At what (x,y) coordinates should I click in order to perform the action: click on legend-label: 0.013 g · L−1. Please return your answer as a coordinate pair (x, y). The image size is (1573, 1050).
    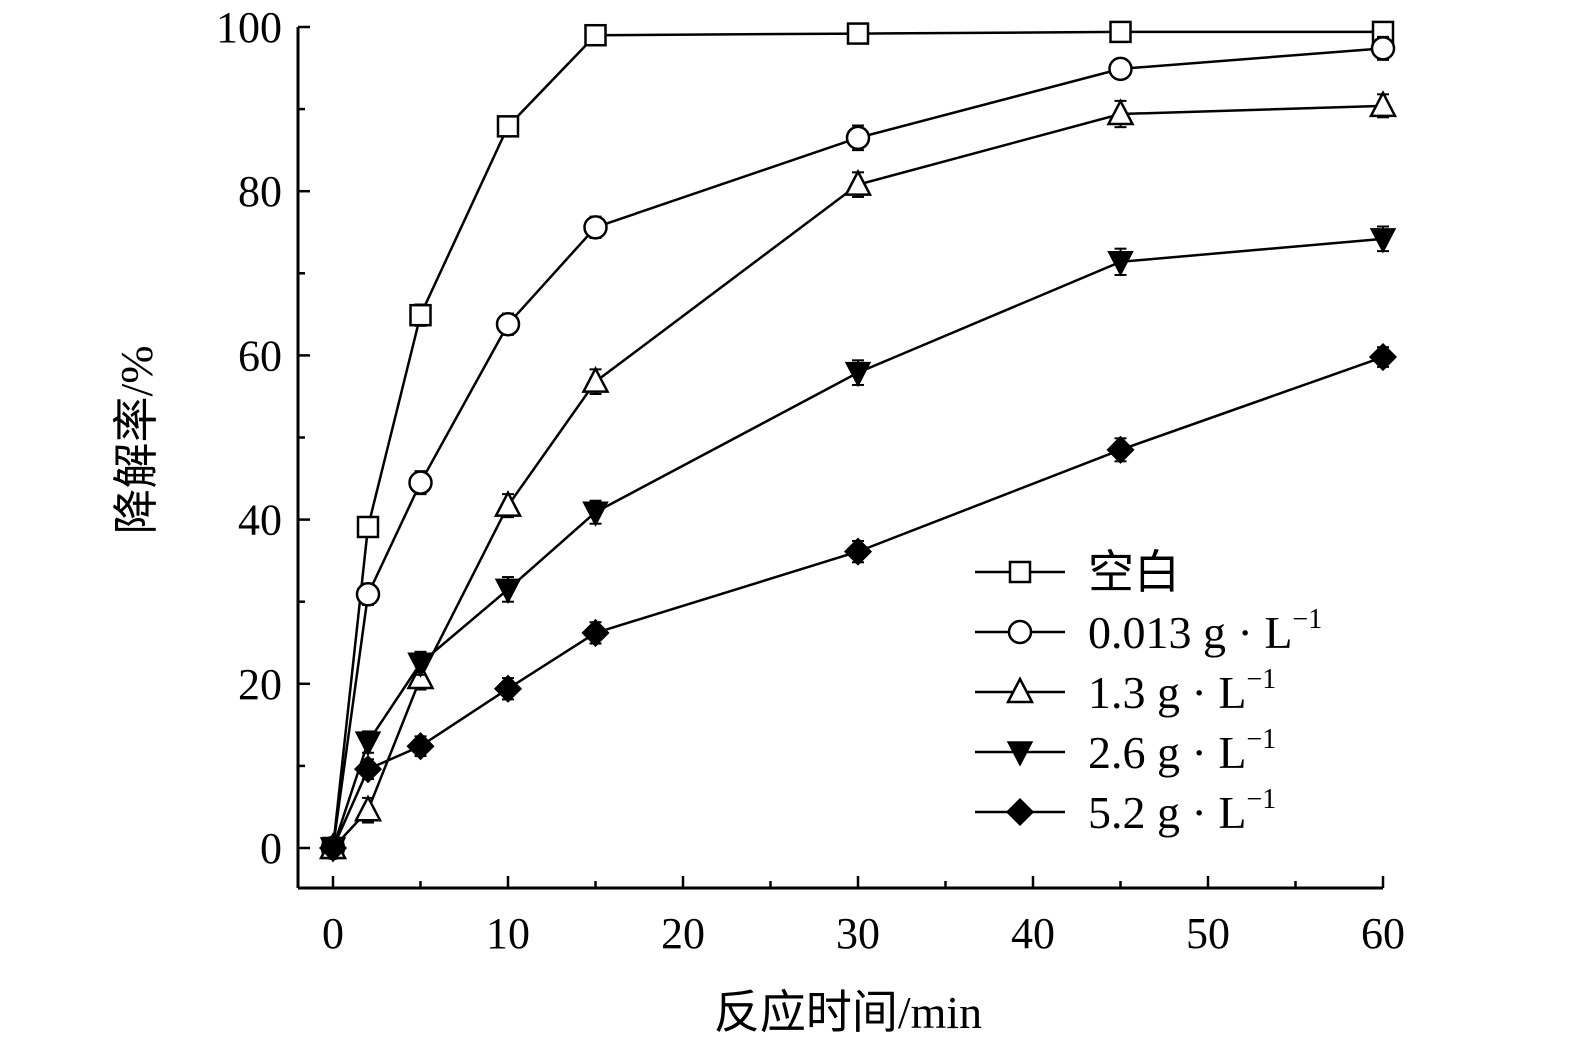
    Looking at the image, I should click on (1205, 631).